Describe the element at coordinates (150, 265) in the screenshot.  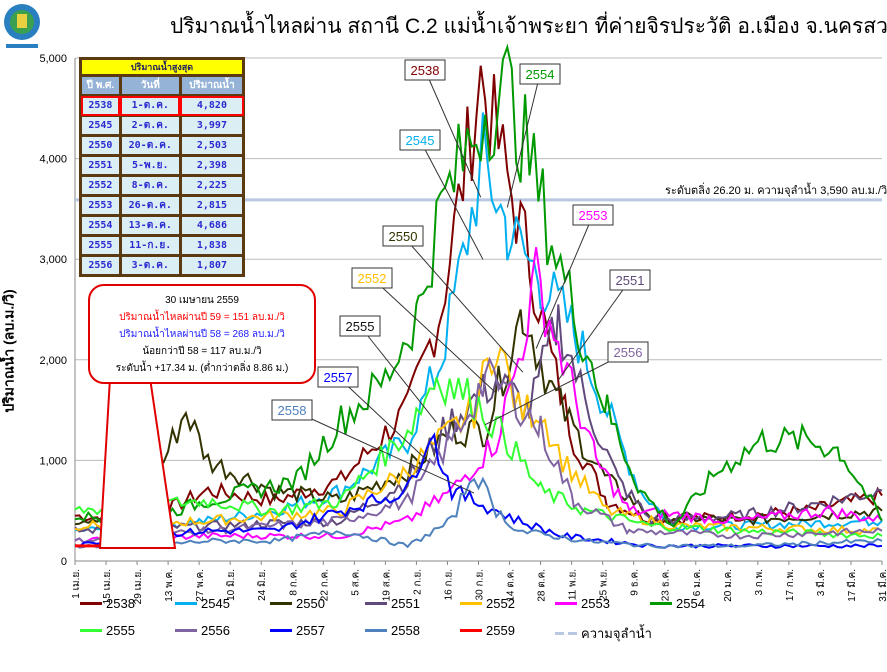
I see `cell-date: 3-ต.ค.` at that location.